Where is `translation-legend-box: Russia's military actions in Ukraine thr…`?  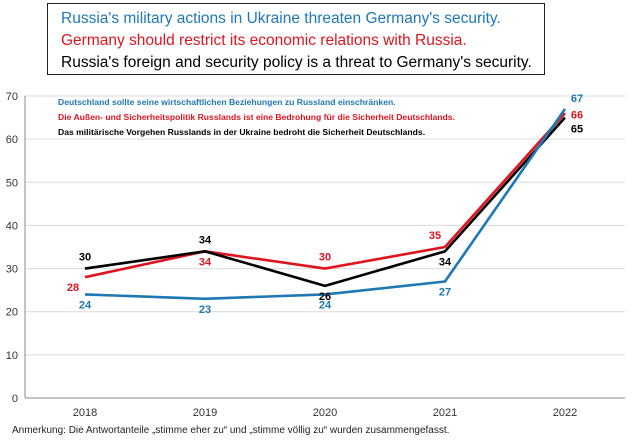
translation-legend-box: Russia's military actions in Ukraine thr… is located at coordinates (296, 39).